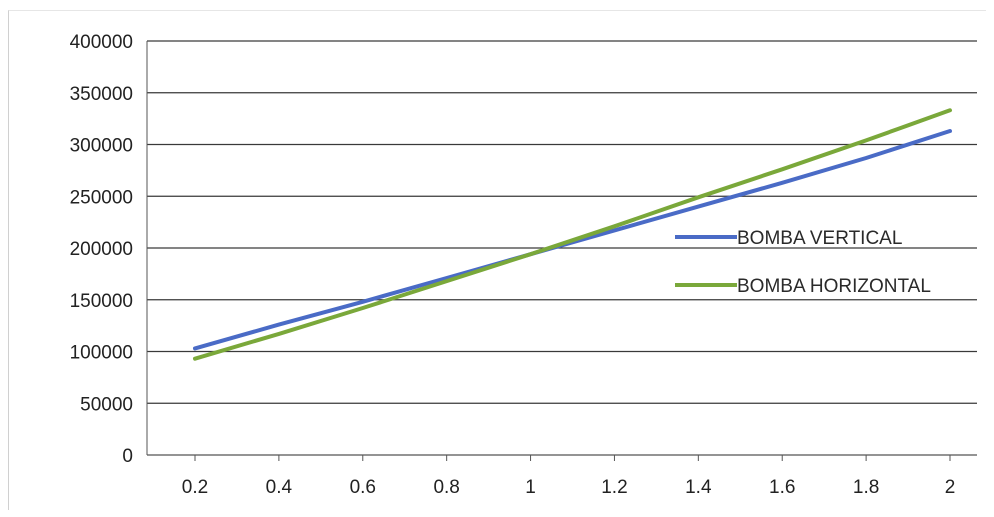 The image size is (994, 517). Describe the element at coordinates (530, 487) in the screenshot. I see `x-tick-label: 1` at that location.